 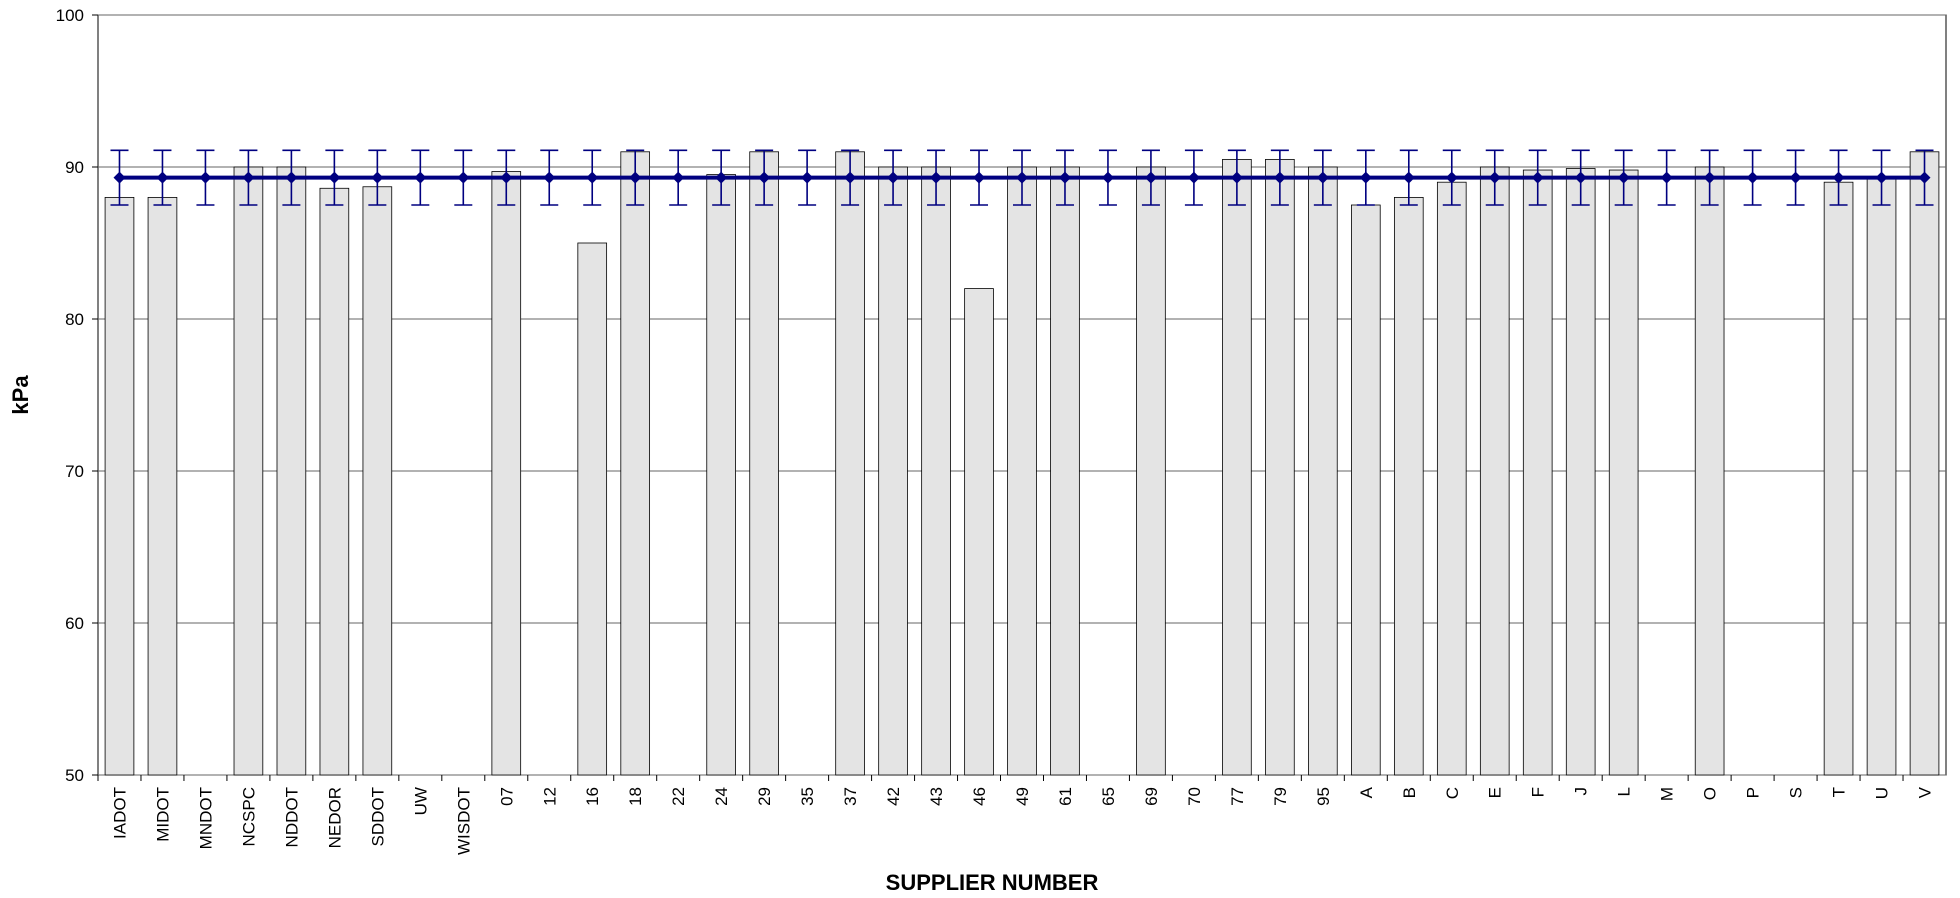 What do you see at coordinates (248, 817) in the screenshot?
I see `x-tick-label: NCSPC` at bounding box center [248, 817].